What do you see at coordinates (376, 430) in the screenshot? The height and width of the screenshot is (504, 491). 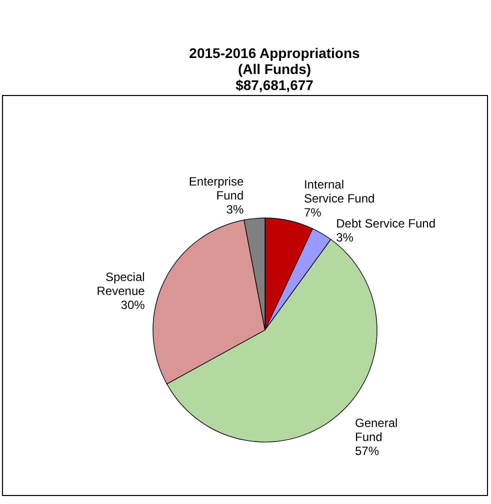 I see `slice-label: General Fund` at bounding box center [376, 430].